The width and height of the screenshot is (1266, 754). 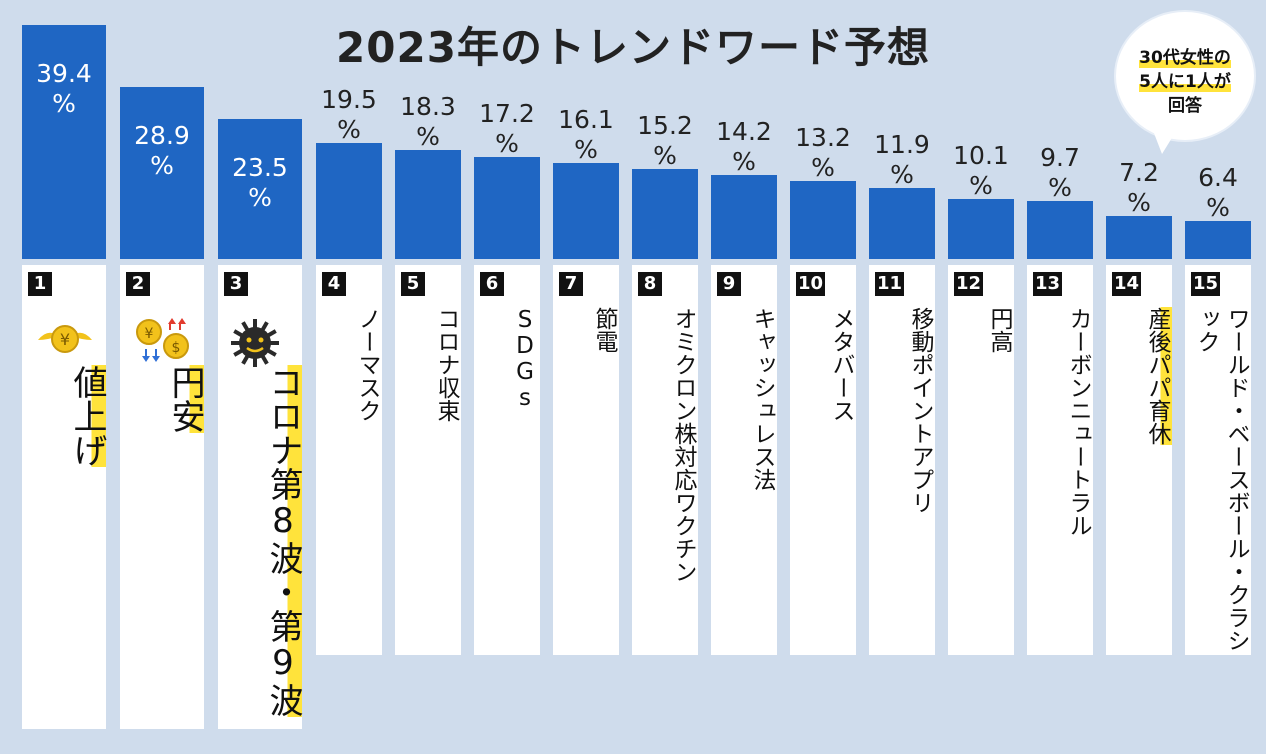 What do you see at coordinates (823, 137) in the screenshot?
I see `value-number: 13.2` at bounding box center [823, 137].